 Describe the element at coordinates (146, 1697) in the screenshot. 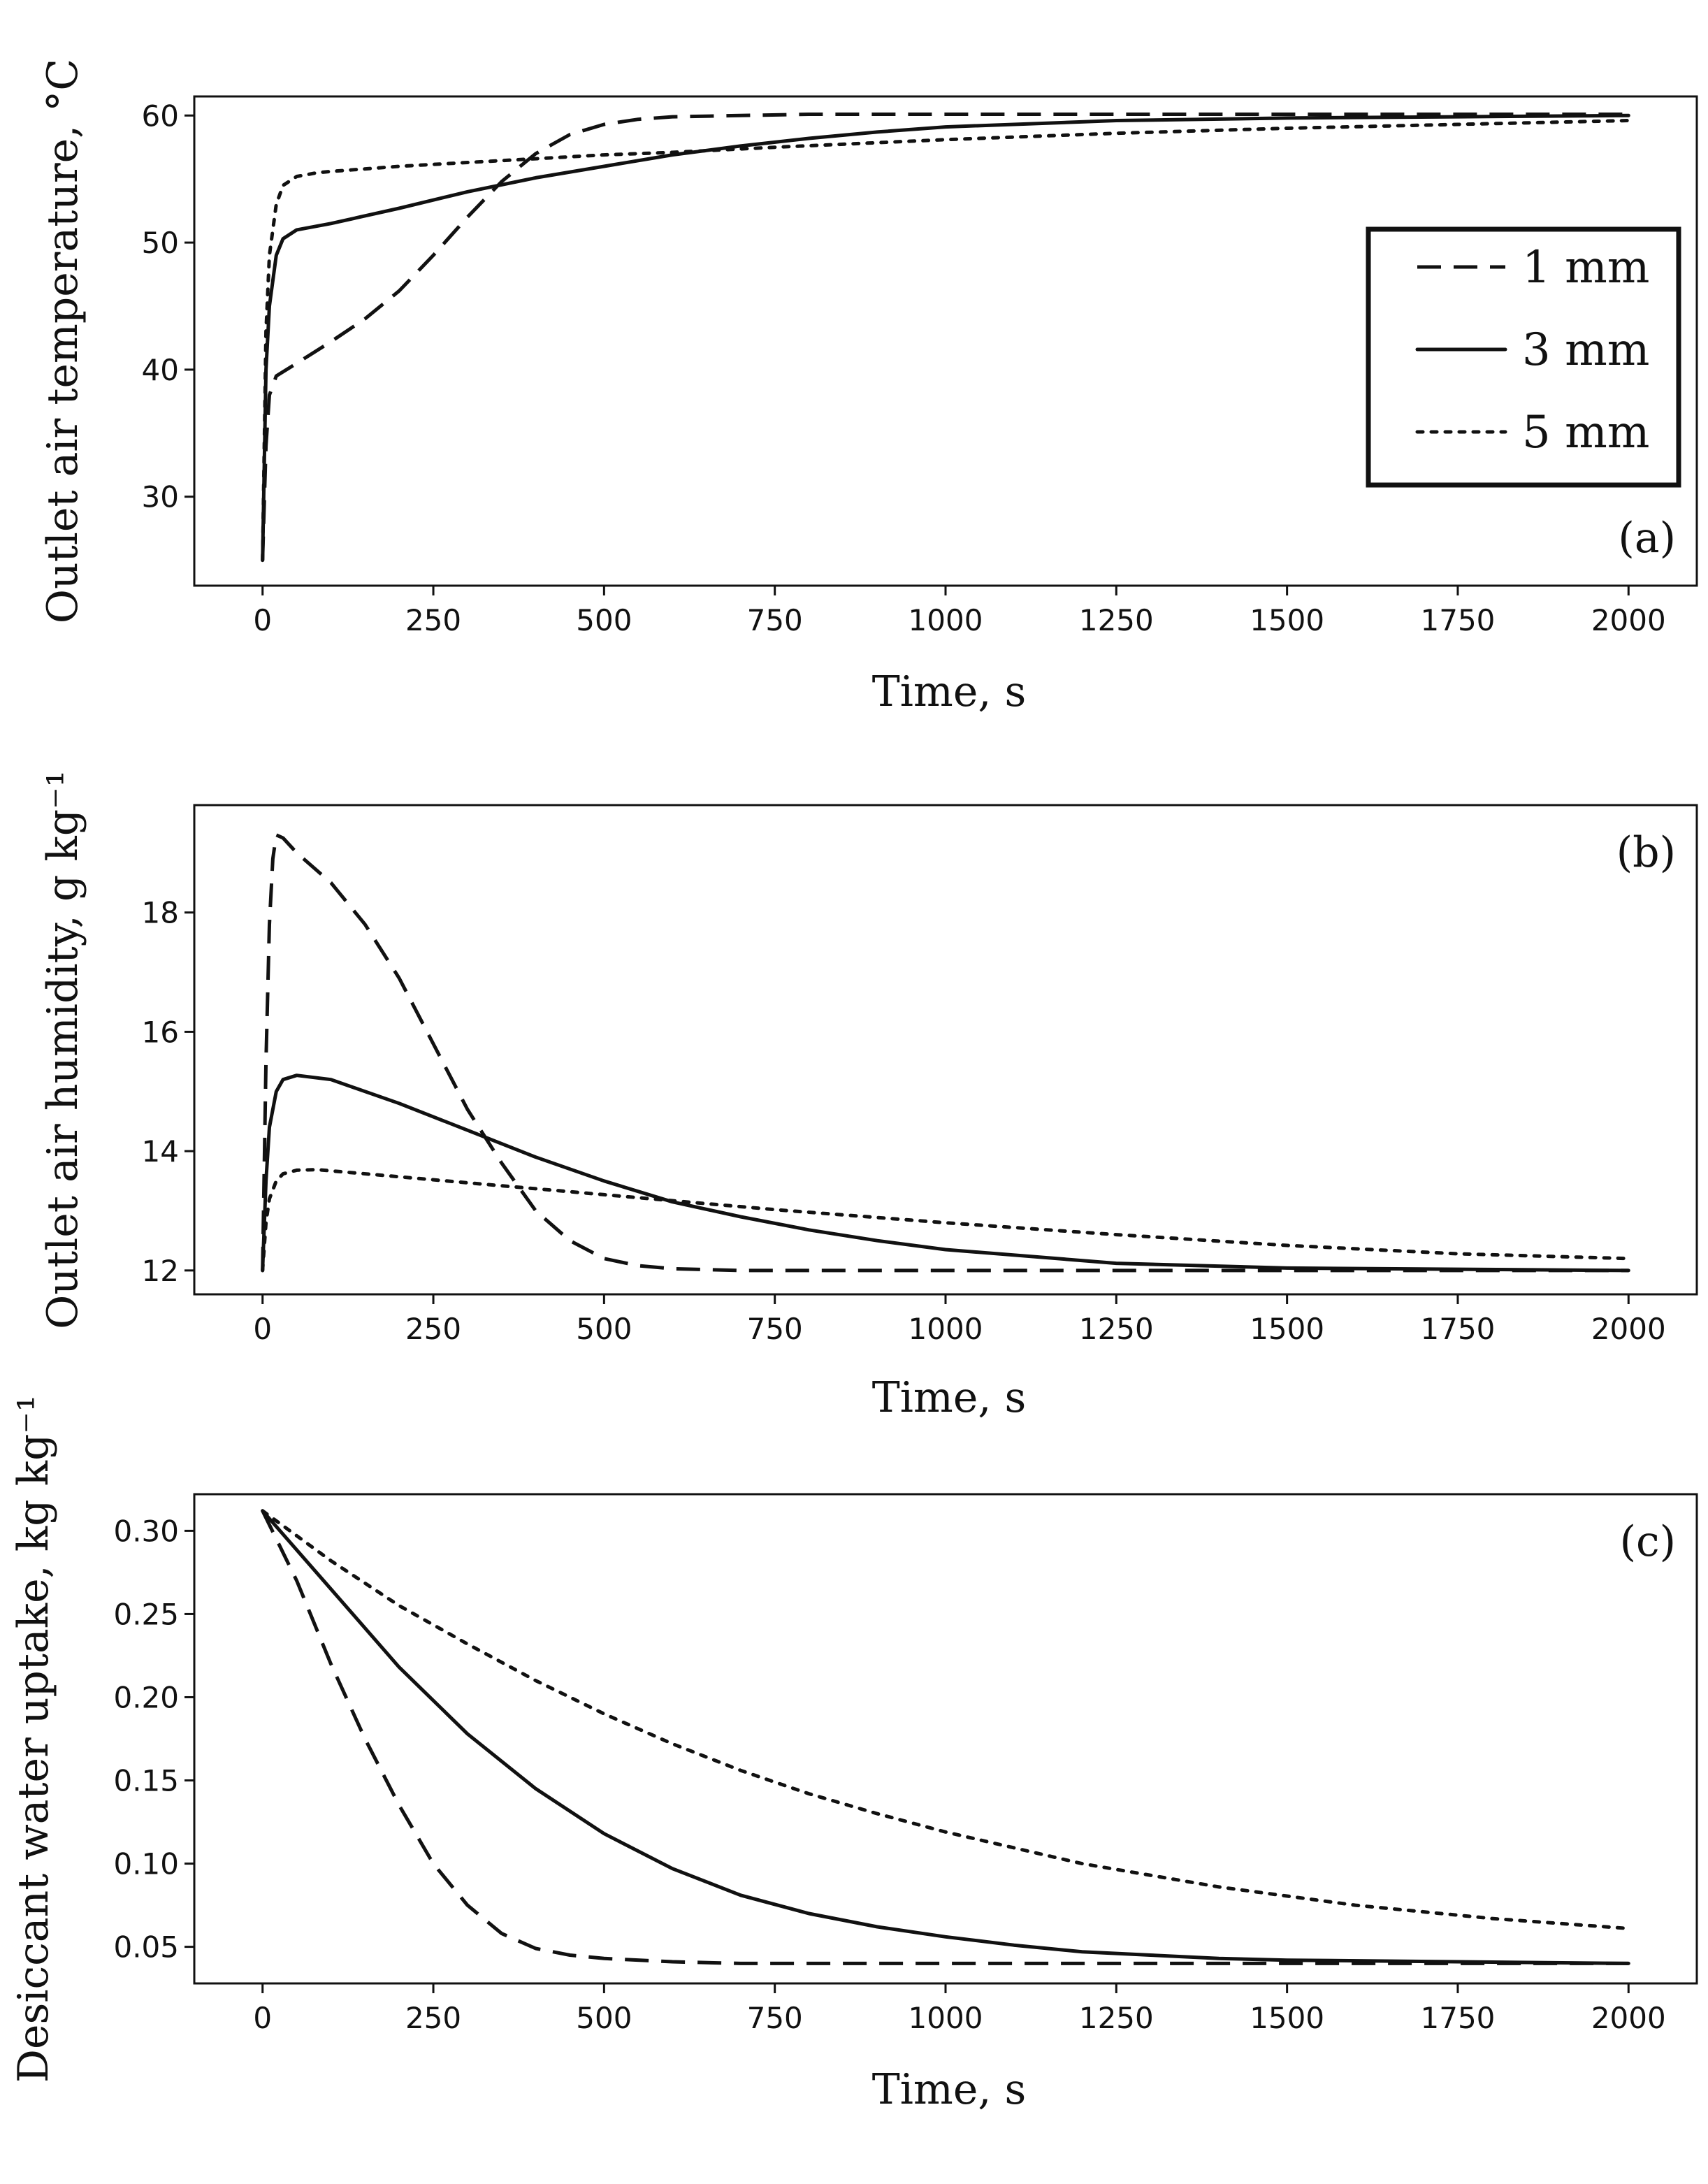

I see `y-tick-label: 0.20` at that location.